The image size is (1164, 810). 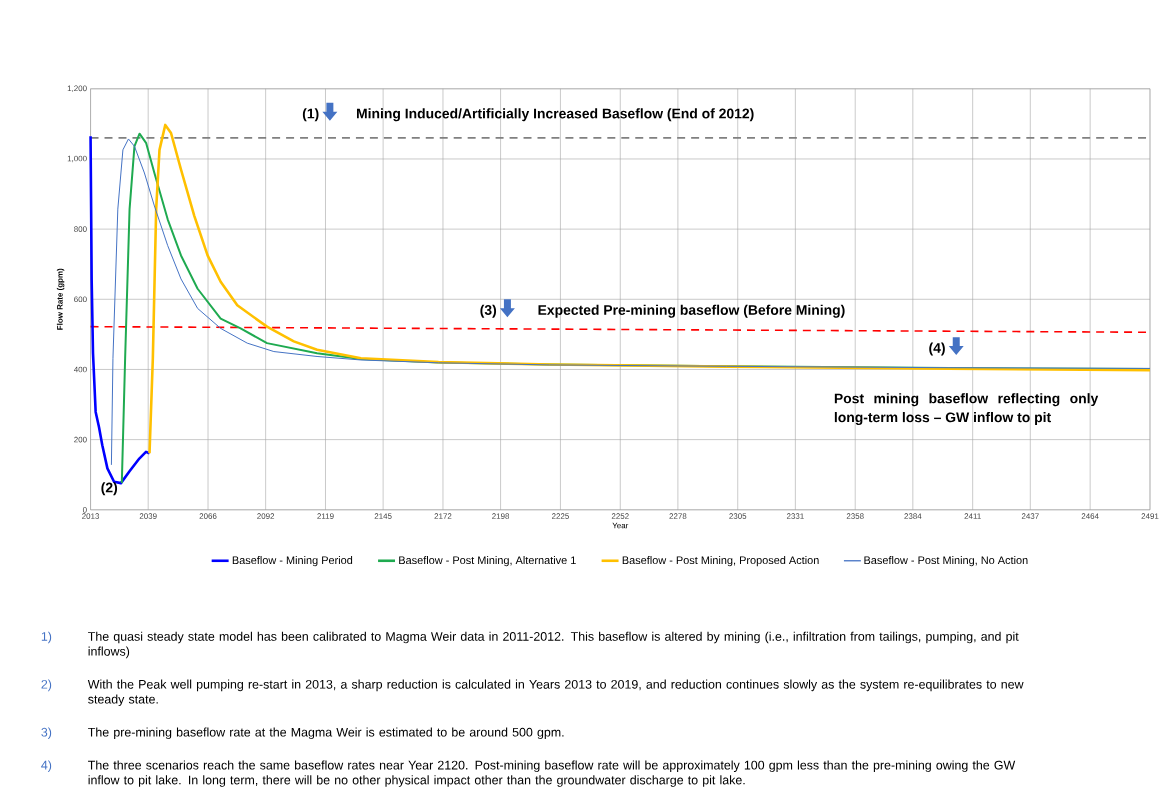 What do you see at coordinates (937, 349) in the screenshot?
I see `annotation: (4)` at bounding box center [937, 349].